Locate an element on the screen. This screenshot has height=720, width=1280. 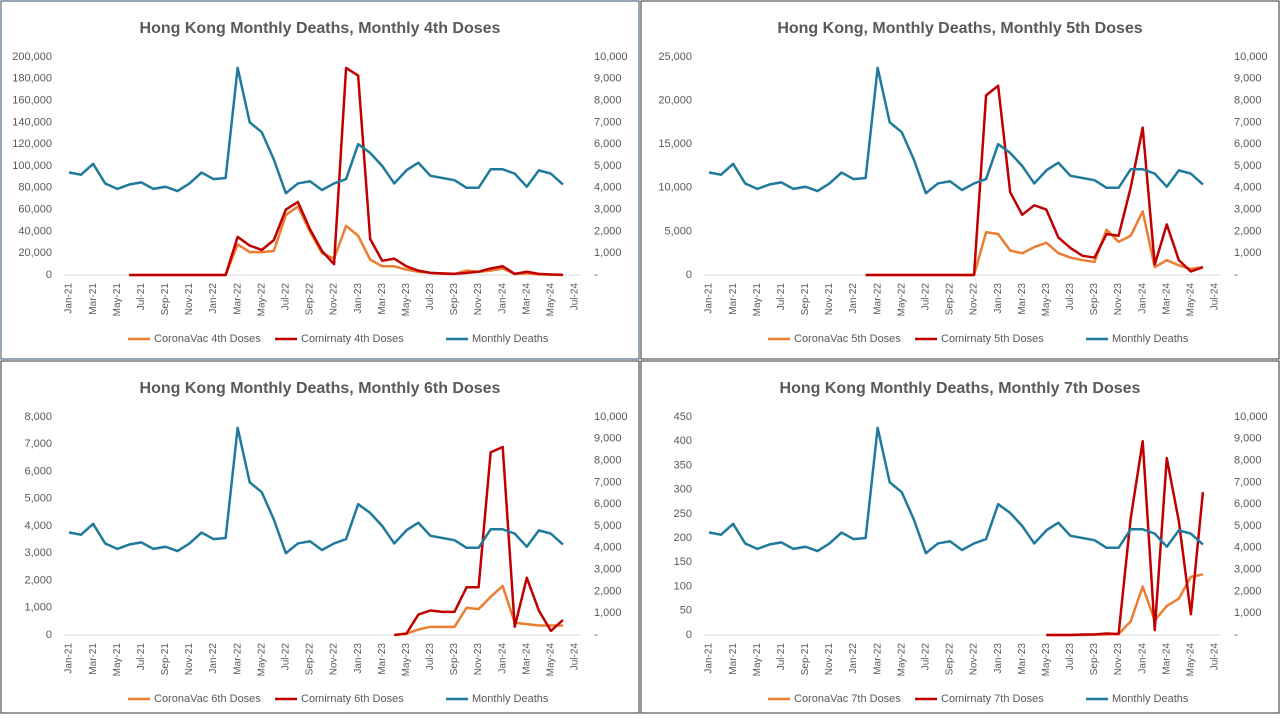
y-tick-label: 7,000 is located at coordinates (38, 444).